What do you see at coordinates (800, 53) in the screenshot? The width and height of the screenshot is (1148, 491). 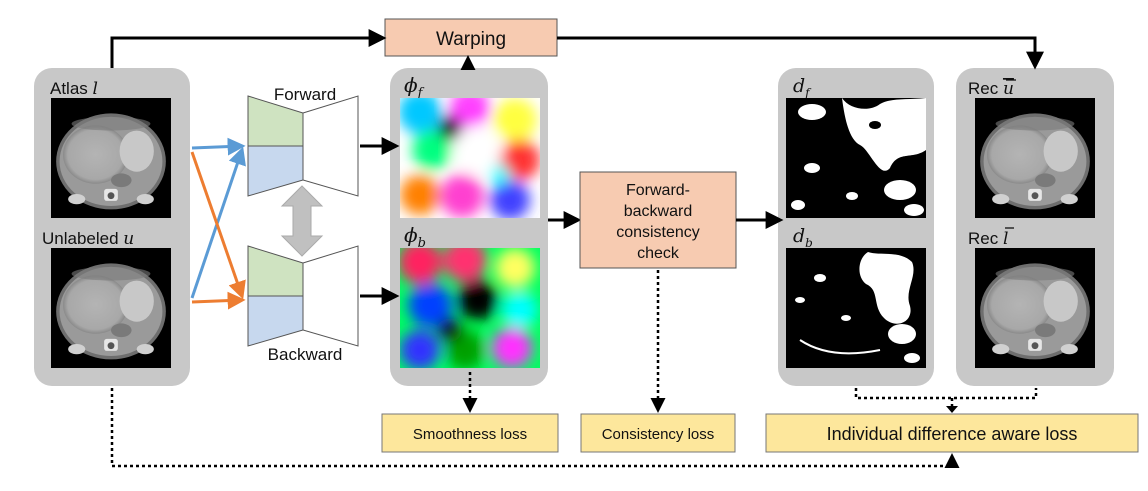 I see `warping-to-rec-arrow` at bounding box center [800, 53].